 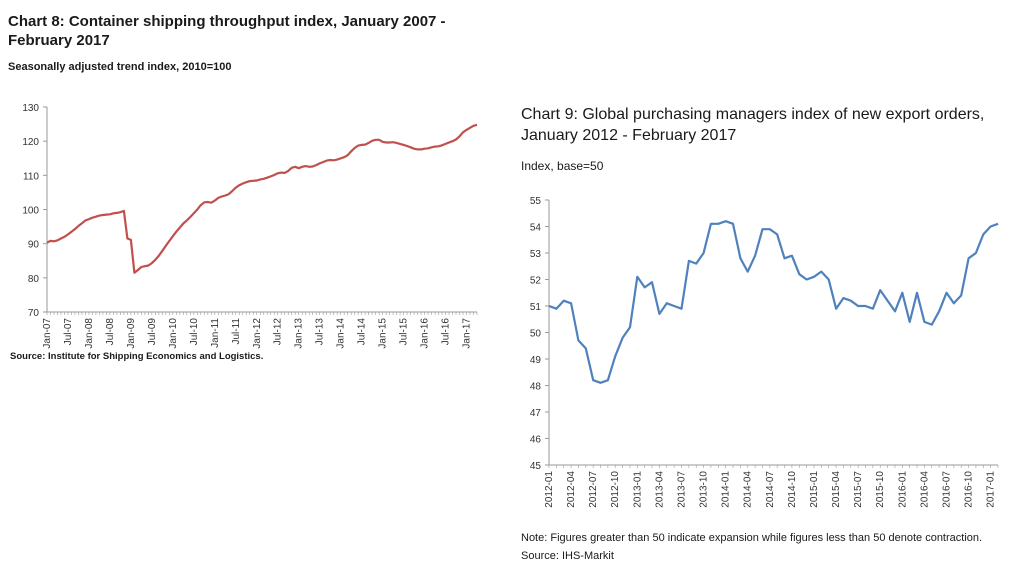 I want to click on x-tick-label: 2014-01, so click(x=726, y=489).